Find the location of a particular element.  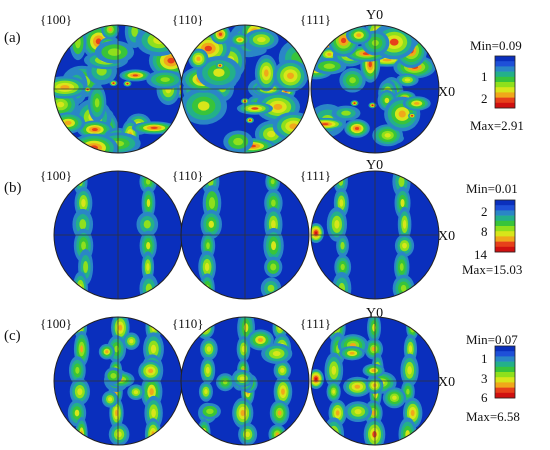

row-c-legend-tick-3: 6 is located at coordinates (484, 397).